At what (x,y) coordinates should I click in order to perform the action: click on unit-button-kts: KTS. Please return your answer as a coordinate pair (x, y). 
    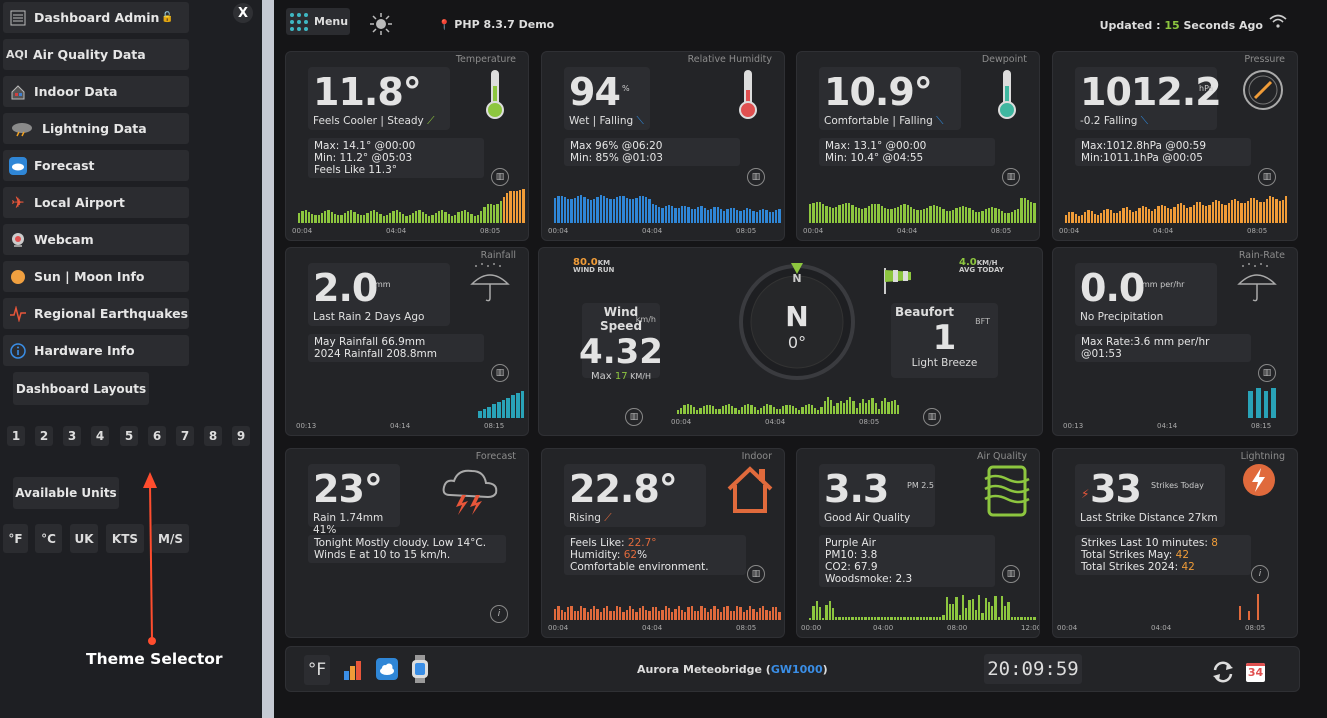
    Looking at the image, I should click on (125, 538).